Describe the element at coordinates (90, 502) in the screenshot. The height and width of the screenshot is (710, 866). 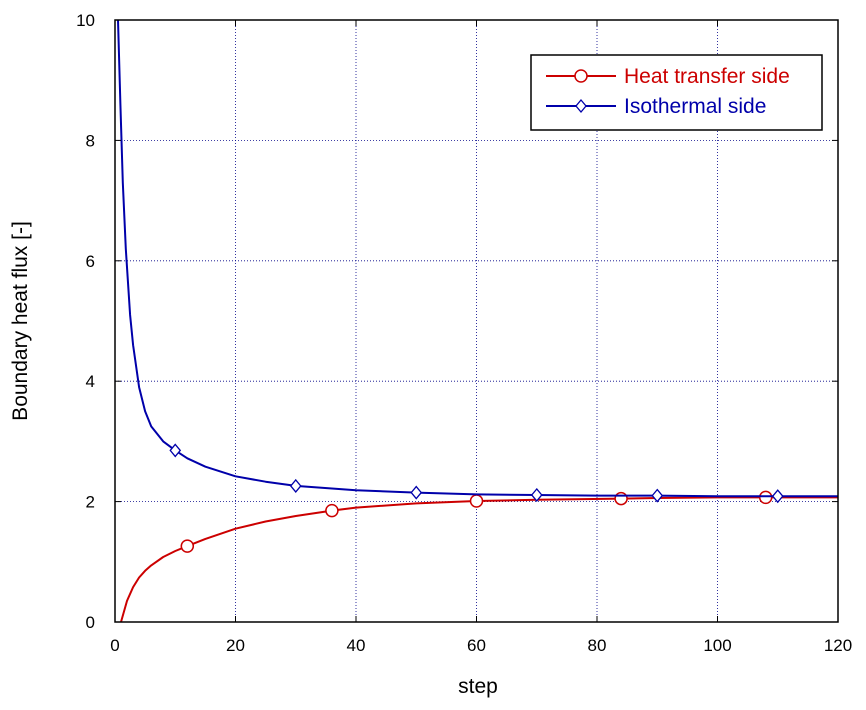
I see `y-tick-label: 2` at that location.